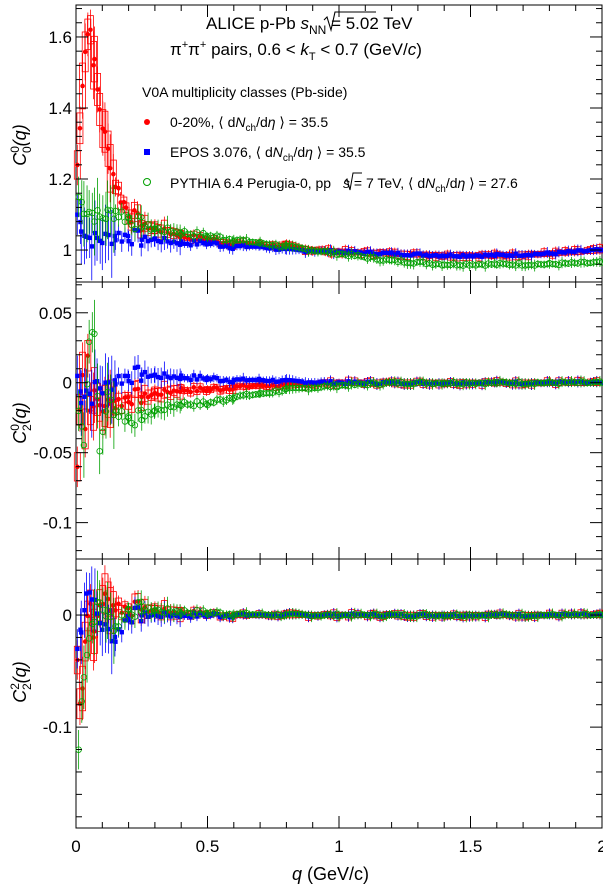  I want to click on title-line1-suffix: = 5.02 TeV, so click(369, 23).